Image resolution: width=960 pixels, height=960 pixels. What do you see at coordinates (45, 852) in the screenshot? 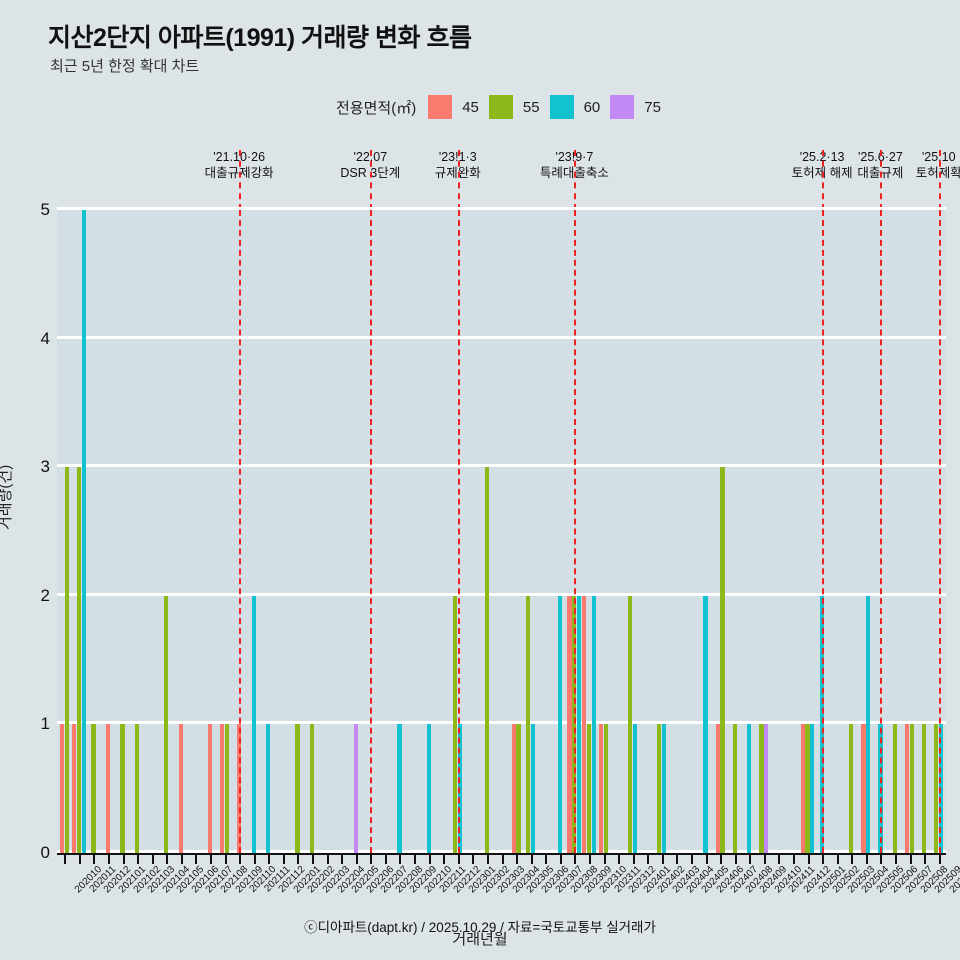
I see `y-tick-0: 0` at bounding box center [45, 852].